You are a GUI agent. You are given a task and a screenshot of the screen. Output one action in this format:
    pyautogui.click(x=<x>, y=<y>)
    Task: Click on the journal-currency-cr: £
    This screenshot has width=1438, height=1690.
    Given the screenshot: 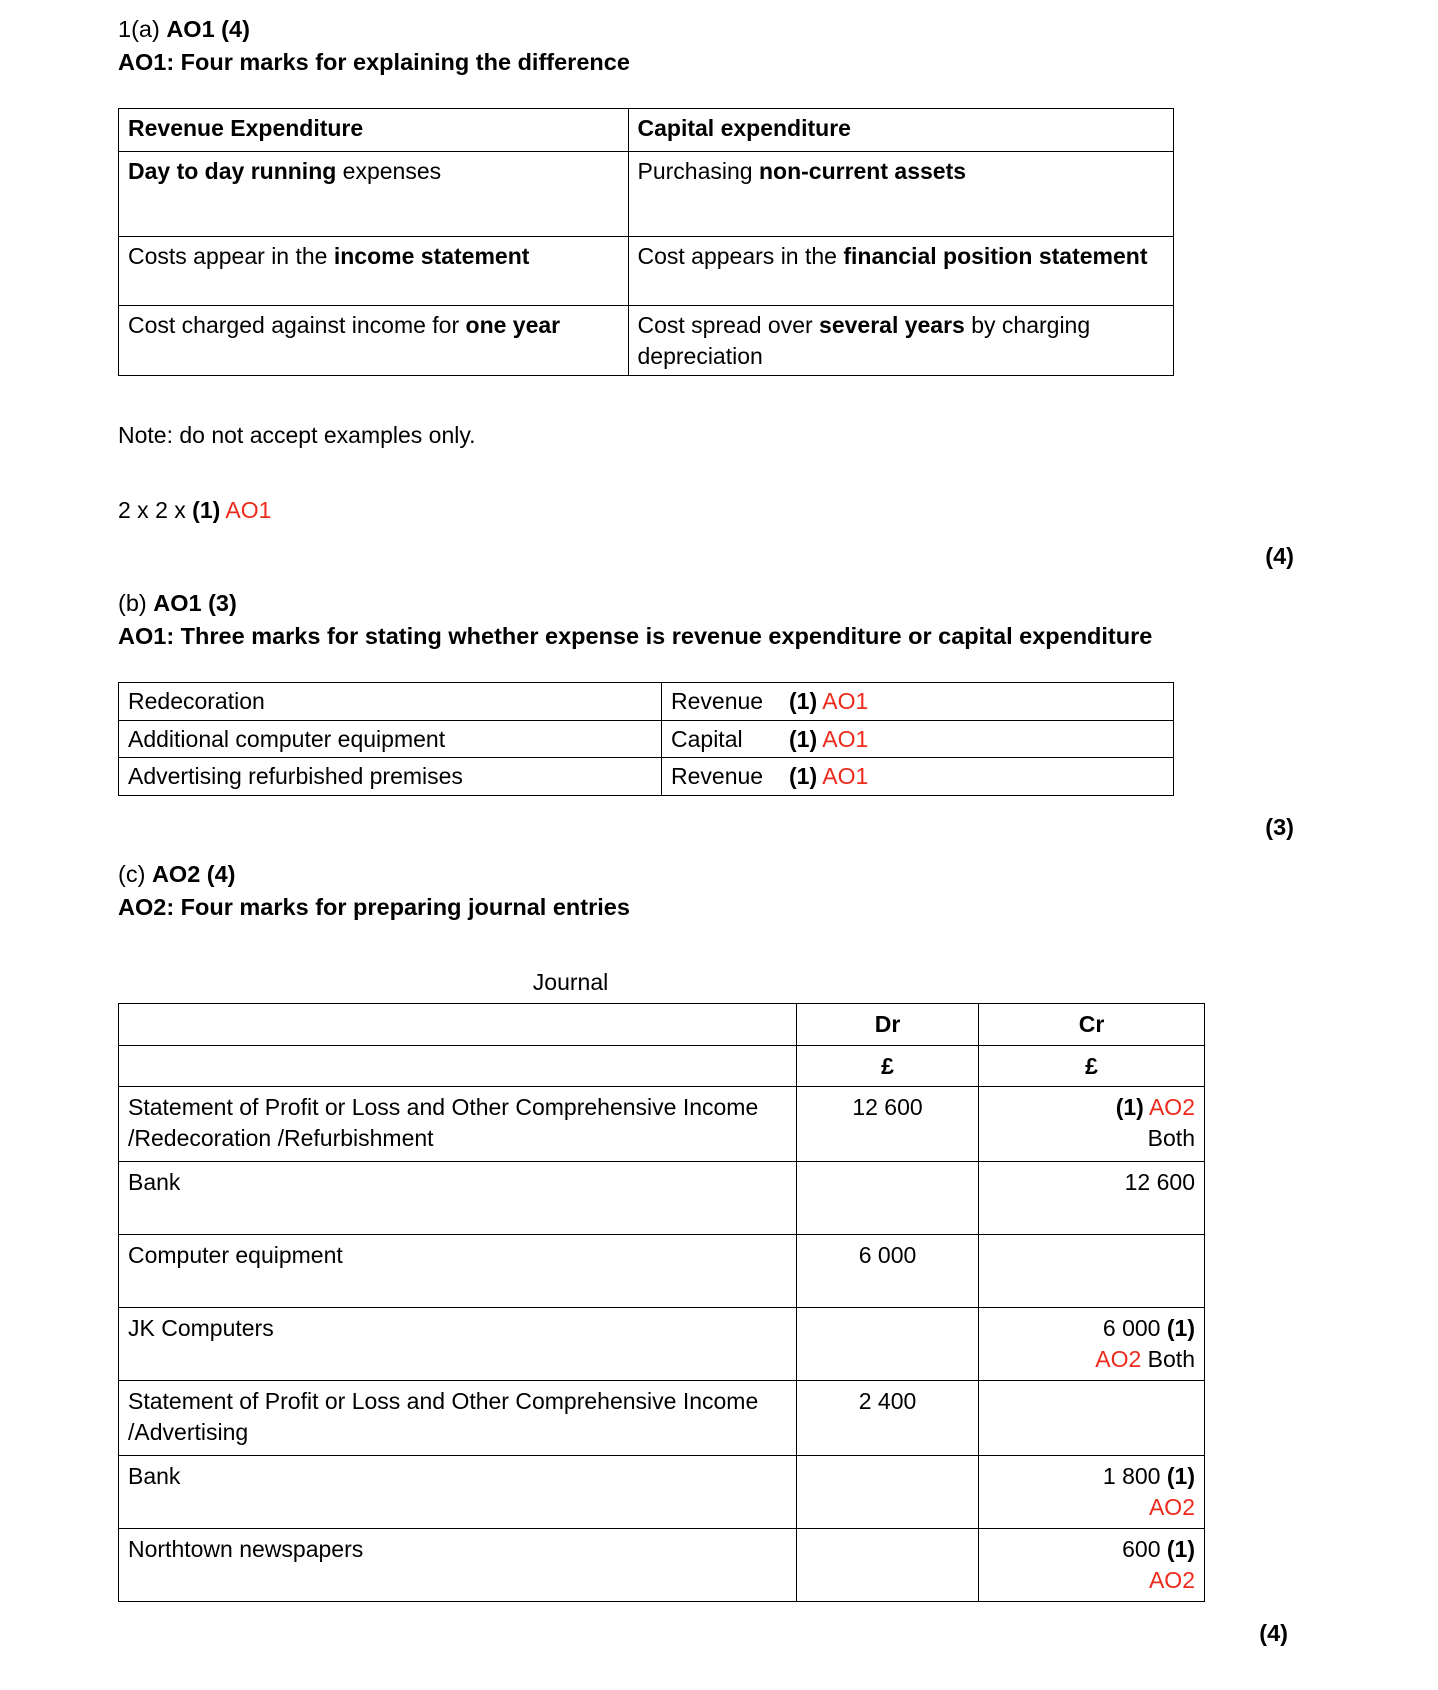 What is the action you would take?
    pyautogui.click(x=1091, y=1066)
    